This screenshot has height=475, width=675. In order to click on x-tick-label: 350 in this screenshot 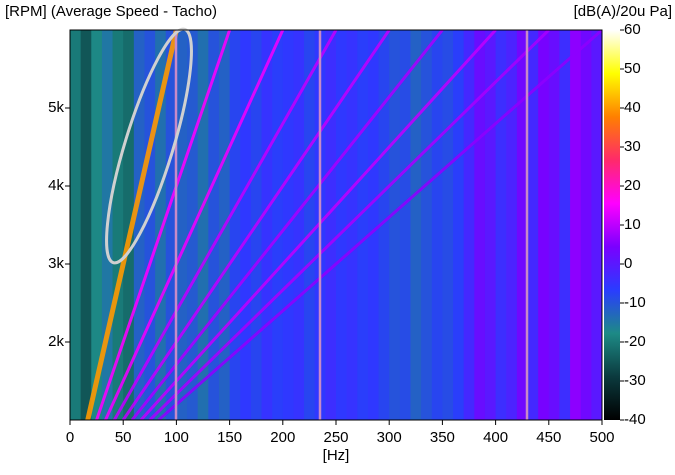, I will do `click(442, 437)`.